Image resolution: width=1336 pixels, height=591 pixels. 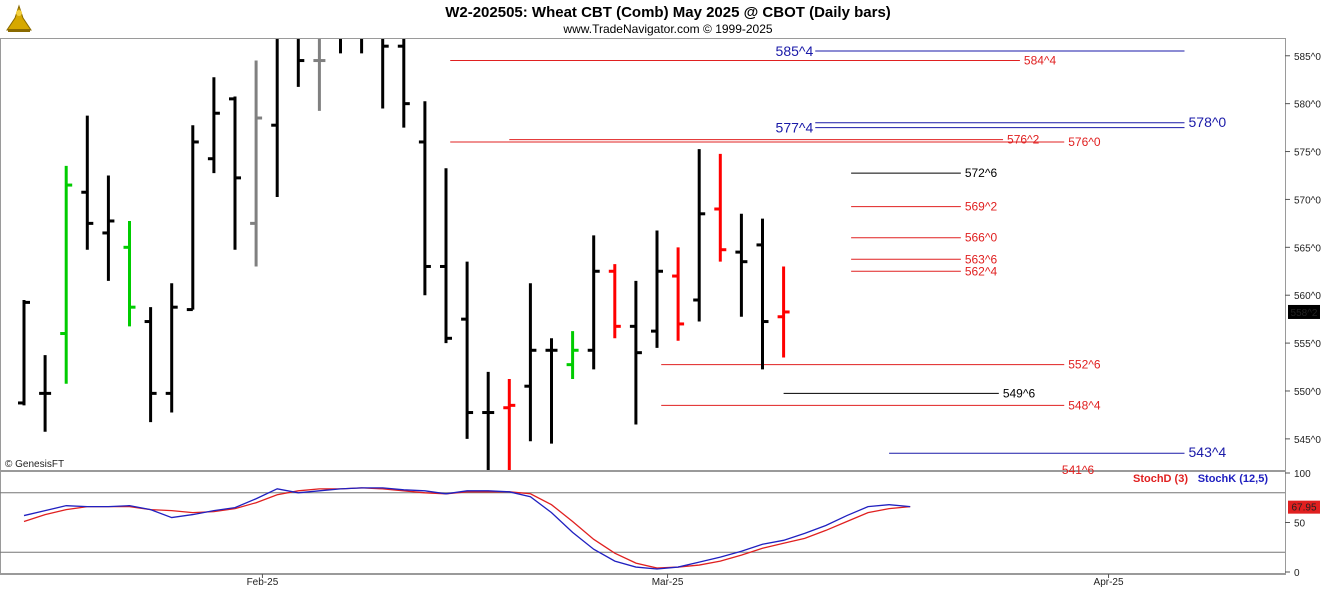 What do you see at coordinates (668, 582) in the screenshot?
I see `x-tick-label: Mar-25` at bounding box center [668, 582].